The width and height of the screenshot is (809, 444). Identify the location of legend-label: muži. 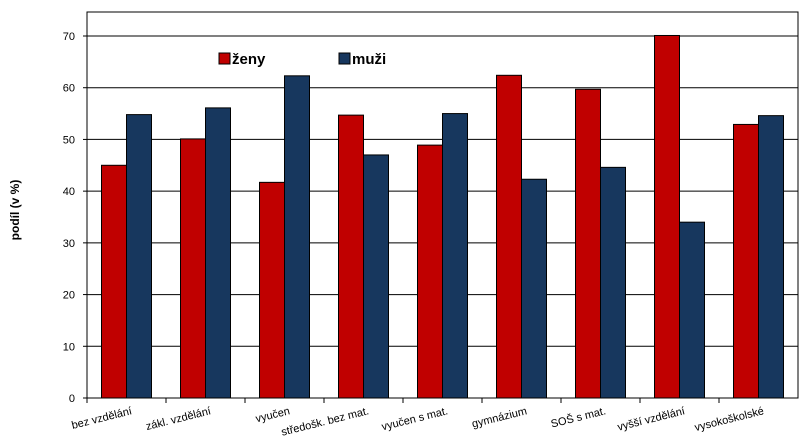
(369, 59).